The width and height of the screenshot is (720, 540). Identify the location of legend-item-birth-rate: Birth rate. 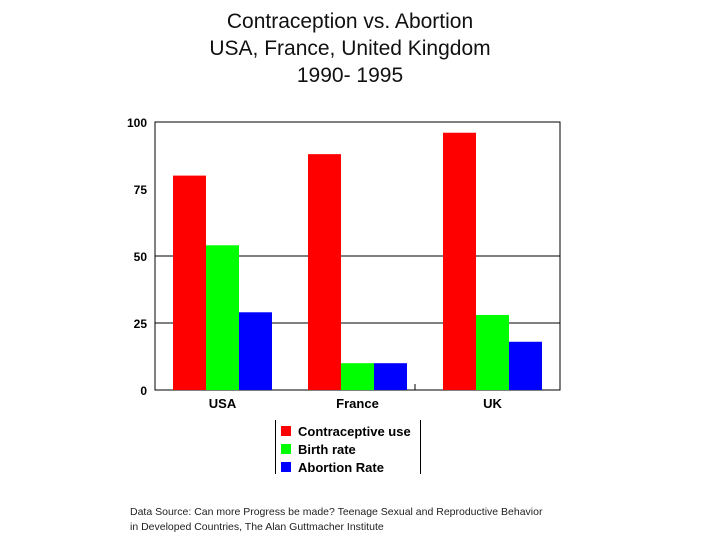
(348, 449).